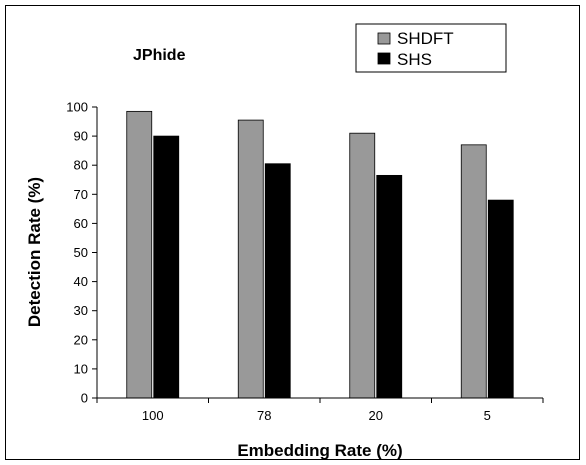  What do you see at coordinates (81, 339) in the screenshot?
I see `y-tick-label: 20` at bounding box center [81, 339].